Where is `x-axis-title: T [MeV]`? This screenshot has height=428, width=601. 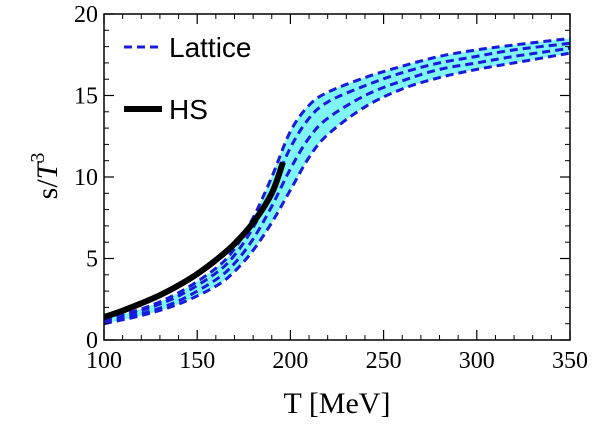 x-axis-title: T [MeV] is located at coordinates (337, 403).